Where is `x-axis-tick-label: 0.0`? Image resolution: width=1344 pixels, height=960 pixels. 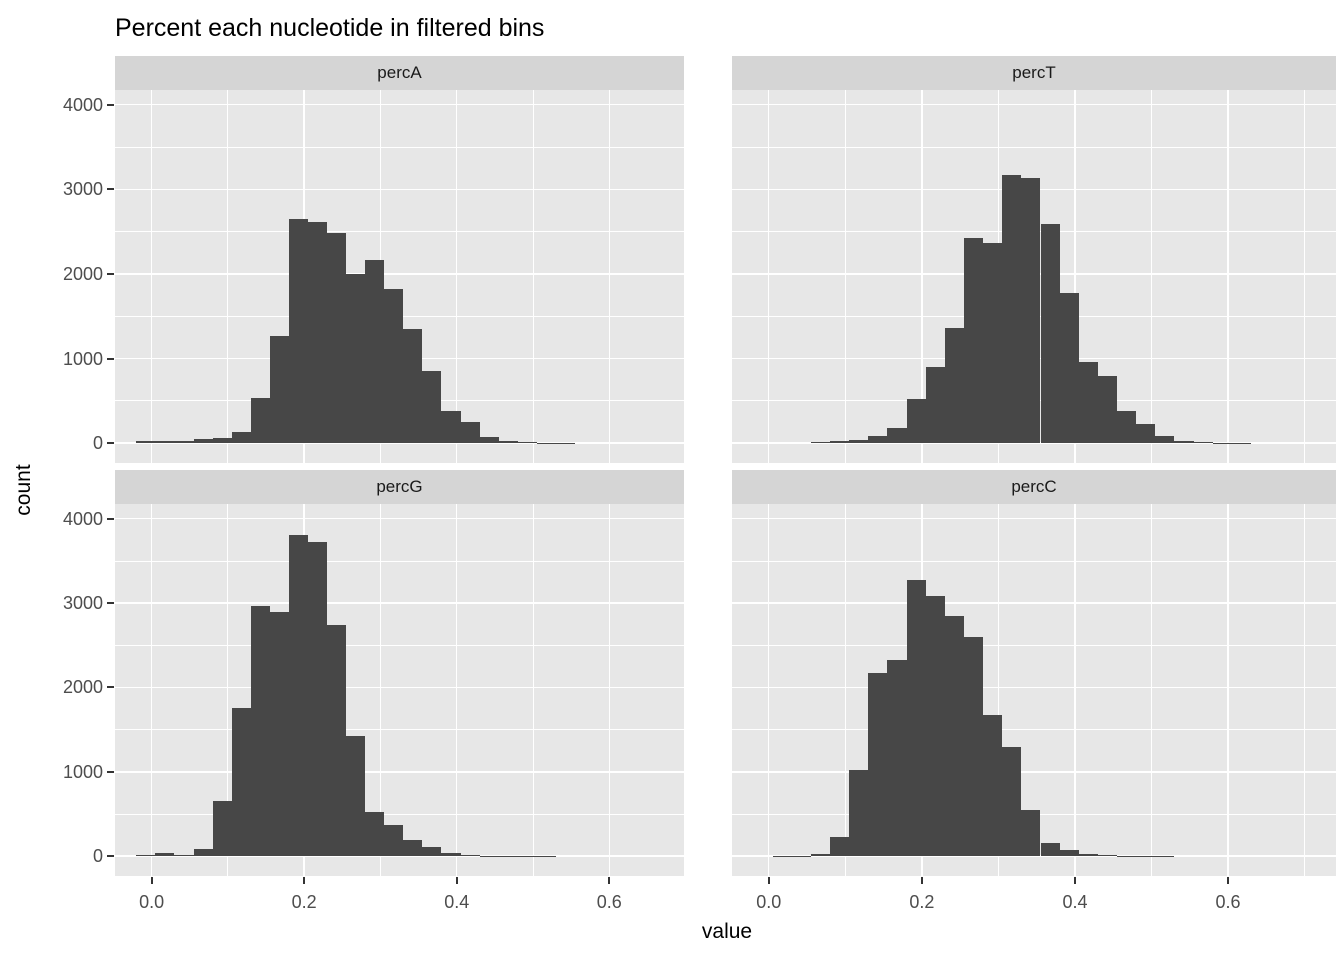 x-axis-tick-label: 0.0 is located at coordinates (152, 902).